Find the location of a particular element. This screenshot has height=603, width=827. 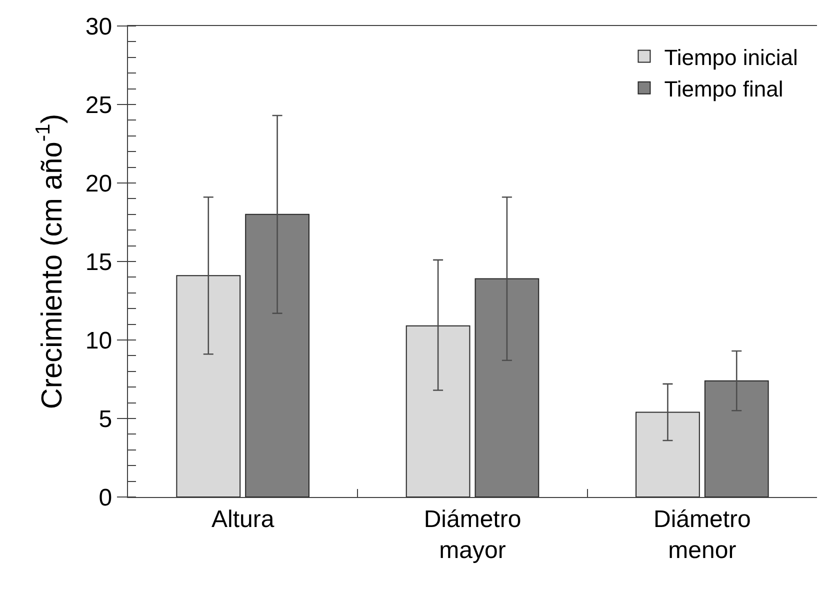

y-tick-label: 30 is located at coordinates (98, 26).